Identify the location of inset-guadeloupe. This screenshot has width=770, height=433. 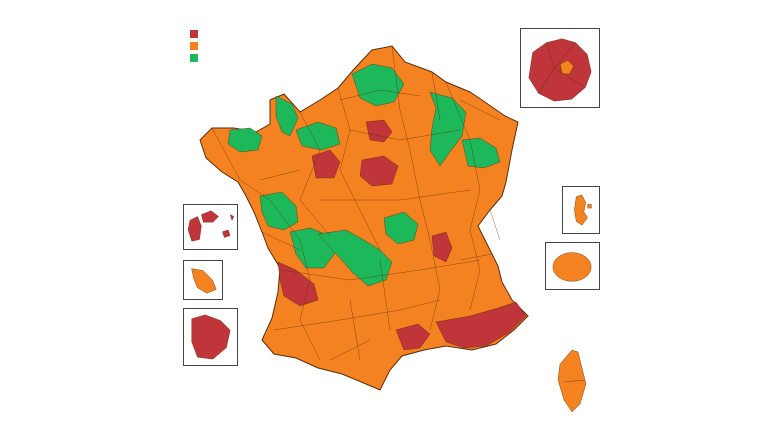
(210, 227).